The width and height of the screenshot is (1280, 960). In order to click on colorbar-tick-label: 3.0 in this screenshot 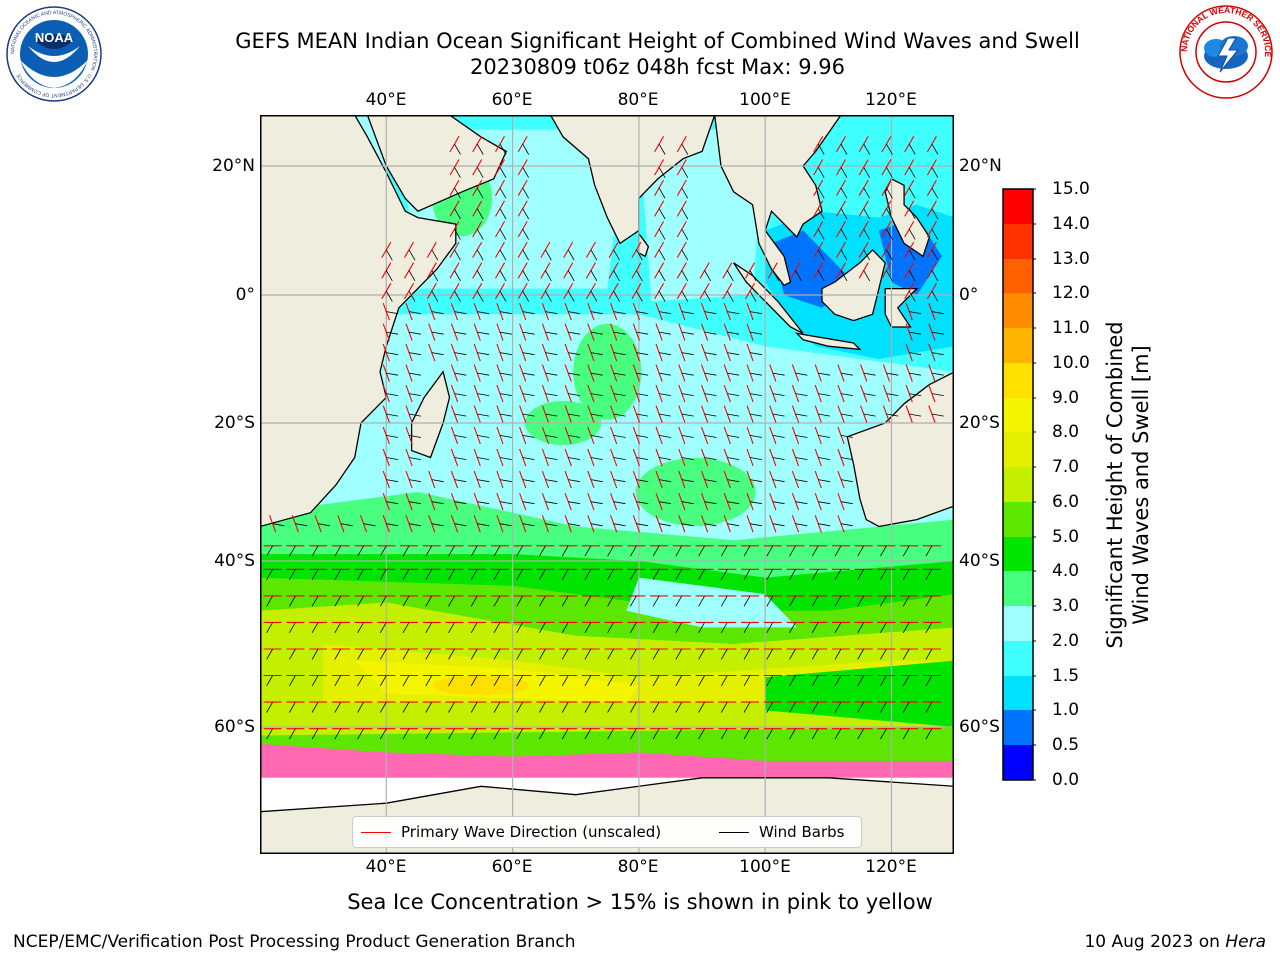, I will do `click(1066, 606)`.